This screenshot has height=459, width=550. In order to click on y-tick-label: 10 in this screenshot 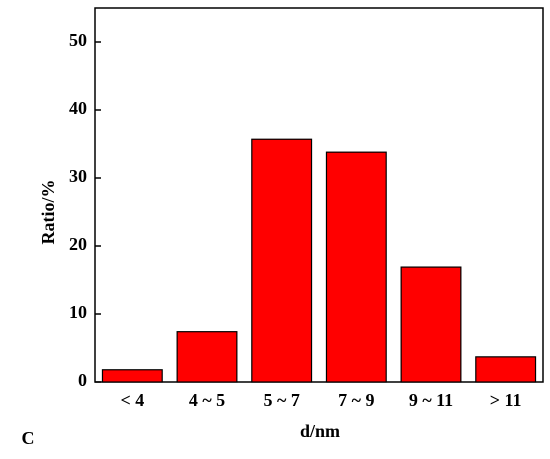, I will do `click(78, 312)`.